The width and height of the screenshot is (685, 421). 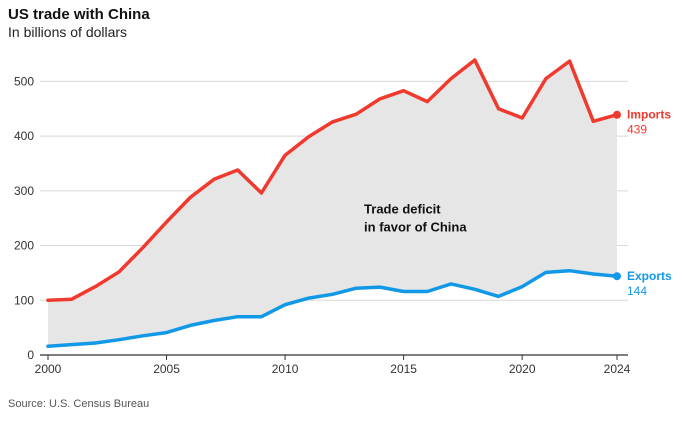 What do you see at coordinates (79, 404) in the screenshot?
I see `source-note: Source: U.S. Census Bureau` at bounding box center [79, 404].